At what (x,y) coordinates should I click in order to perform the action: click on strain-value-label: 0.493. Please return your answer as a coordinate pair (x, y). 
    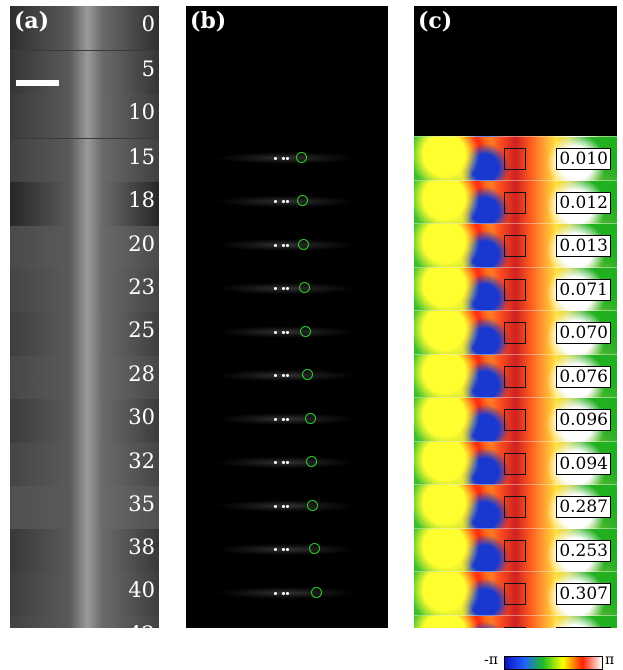
    Looking at the image, I should click on (583, 627).